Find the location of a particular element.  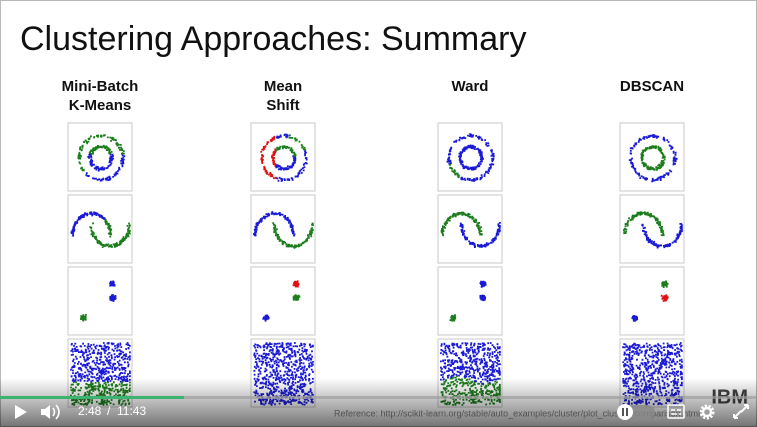

volume-button is located at coordinates (50, 412).